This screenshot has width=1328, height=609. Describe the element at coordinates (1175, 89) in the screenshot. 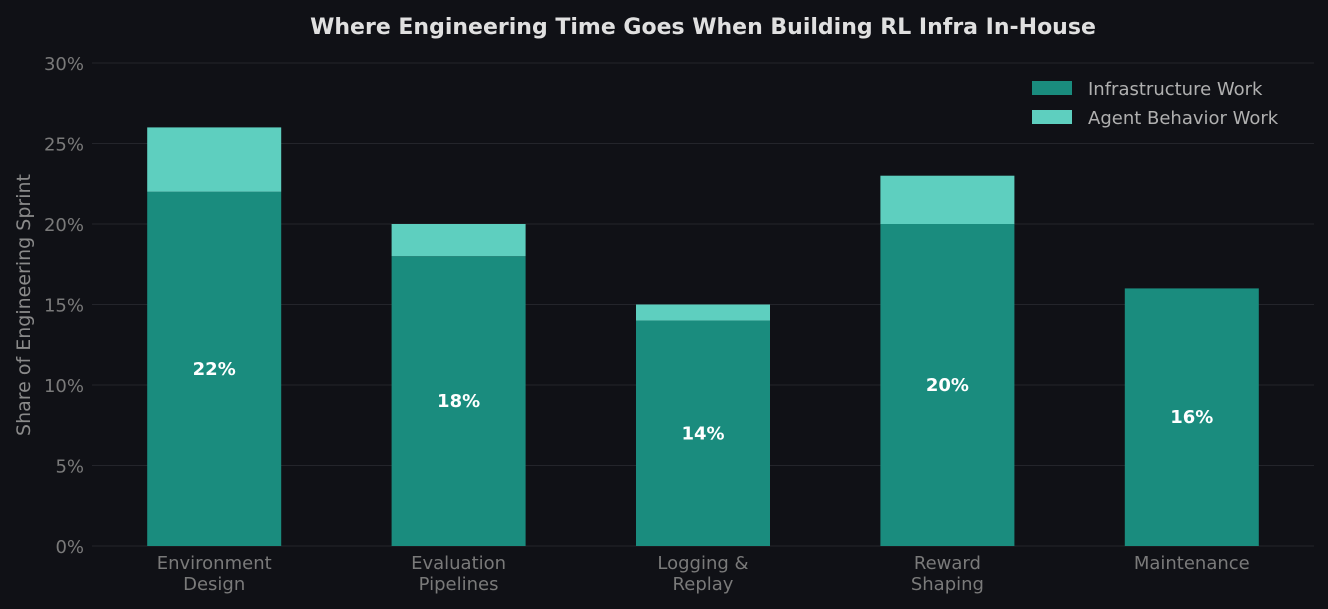

I see `legend-label: Infrastructure Work` at that location.